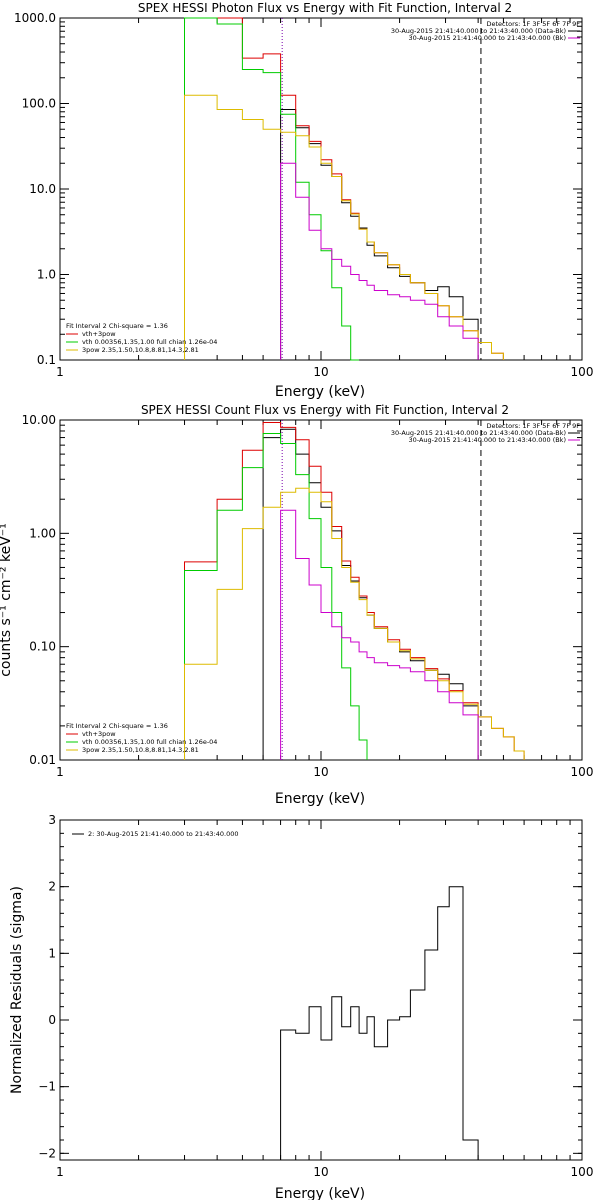 The height and width of the screenshot is (1200, 600). What do you see at coordinates (320, 392) in the screenshot?
I see `photon-flux-xlabel: Energy (keV)` at bounding box center [320, 392].